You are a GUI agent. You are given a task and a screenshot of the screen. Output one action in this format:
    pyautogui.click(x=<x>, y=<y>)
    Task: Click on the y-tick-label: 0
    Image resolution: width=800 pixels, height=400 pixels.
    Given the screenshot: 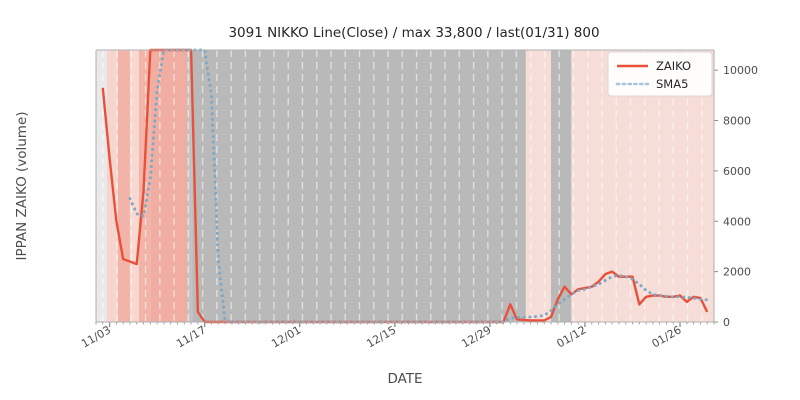 What is the action you would take?
    pyautogui.click(x=726, y=322)
    